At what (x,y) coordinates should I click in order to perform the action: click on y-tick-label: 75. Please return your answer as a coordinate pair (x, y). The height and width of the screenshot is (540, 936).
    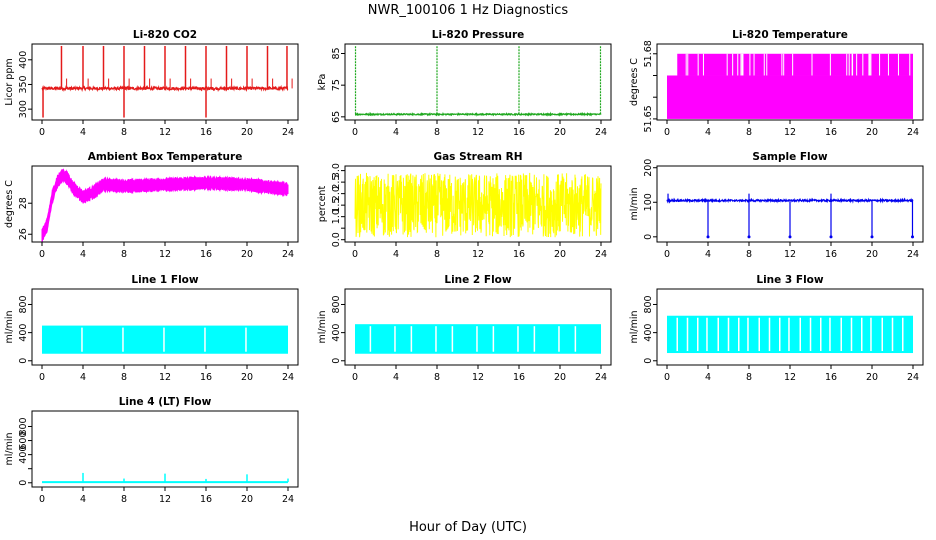
    Looking at the image, I should click on (336, 85).